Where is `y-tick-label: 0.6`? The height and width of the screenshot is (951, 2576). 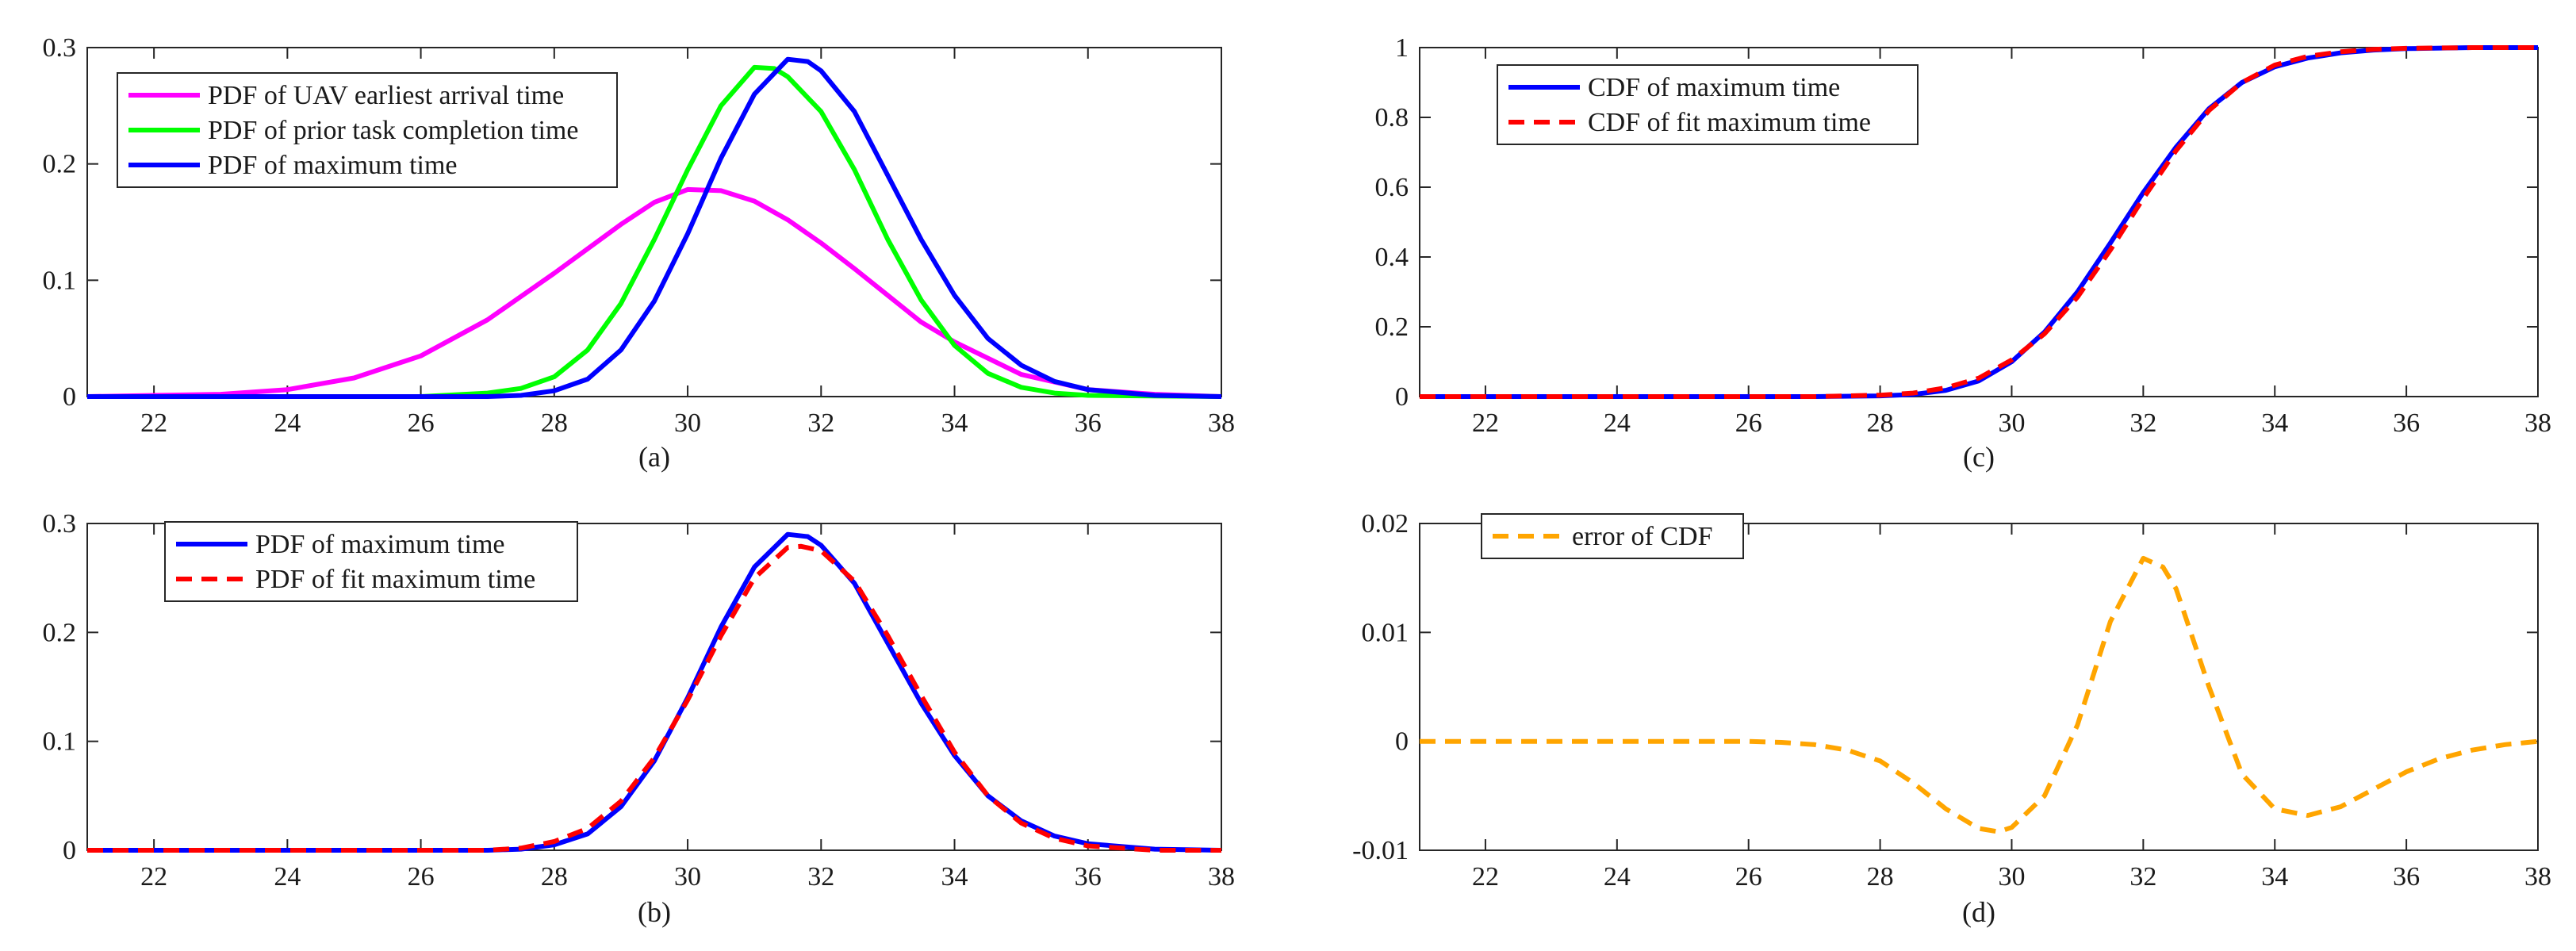 y-tick-label: 0.6 is located at coordinates (1392, 187).